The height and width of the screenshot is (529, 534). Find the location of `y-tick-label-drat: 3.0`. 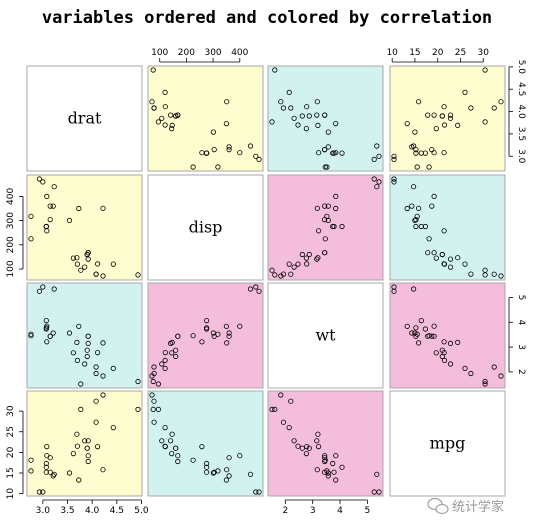

y-tick-label-drat: 3.0 is located at coordinates (521, 156).